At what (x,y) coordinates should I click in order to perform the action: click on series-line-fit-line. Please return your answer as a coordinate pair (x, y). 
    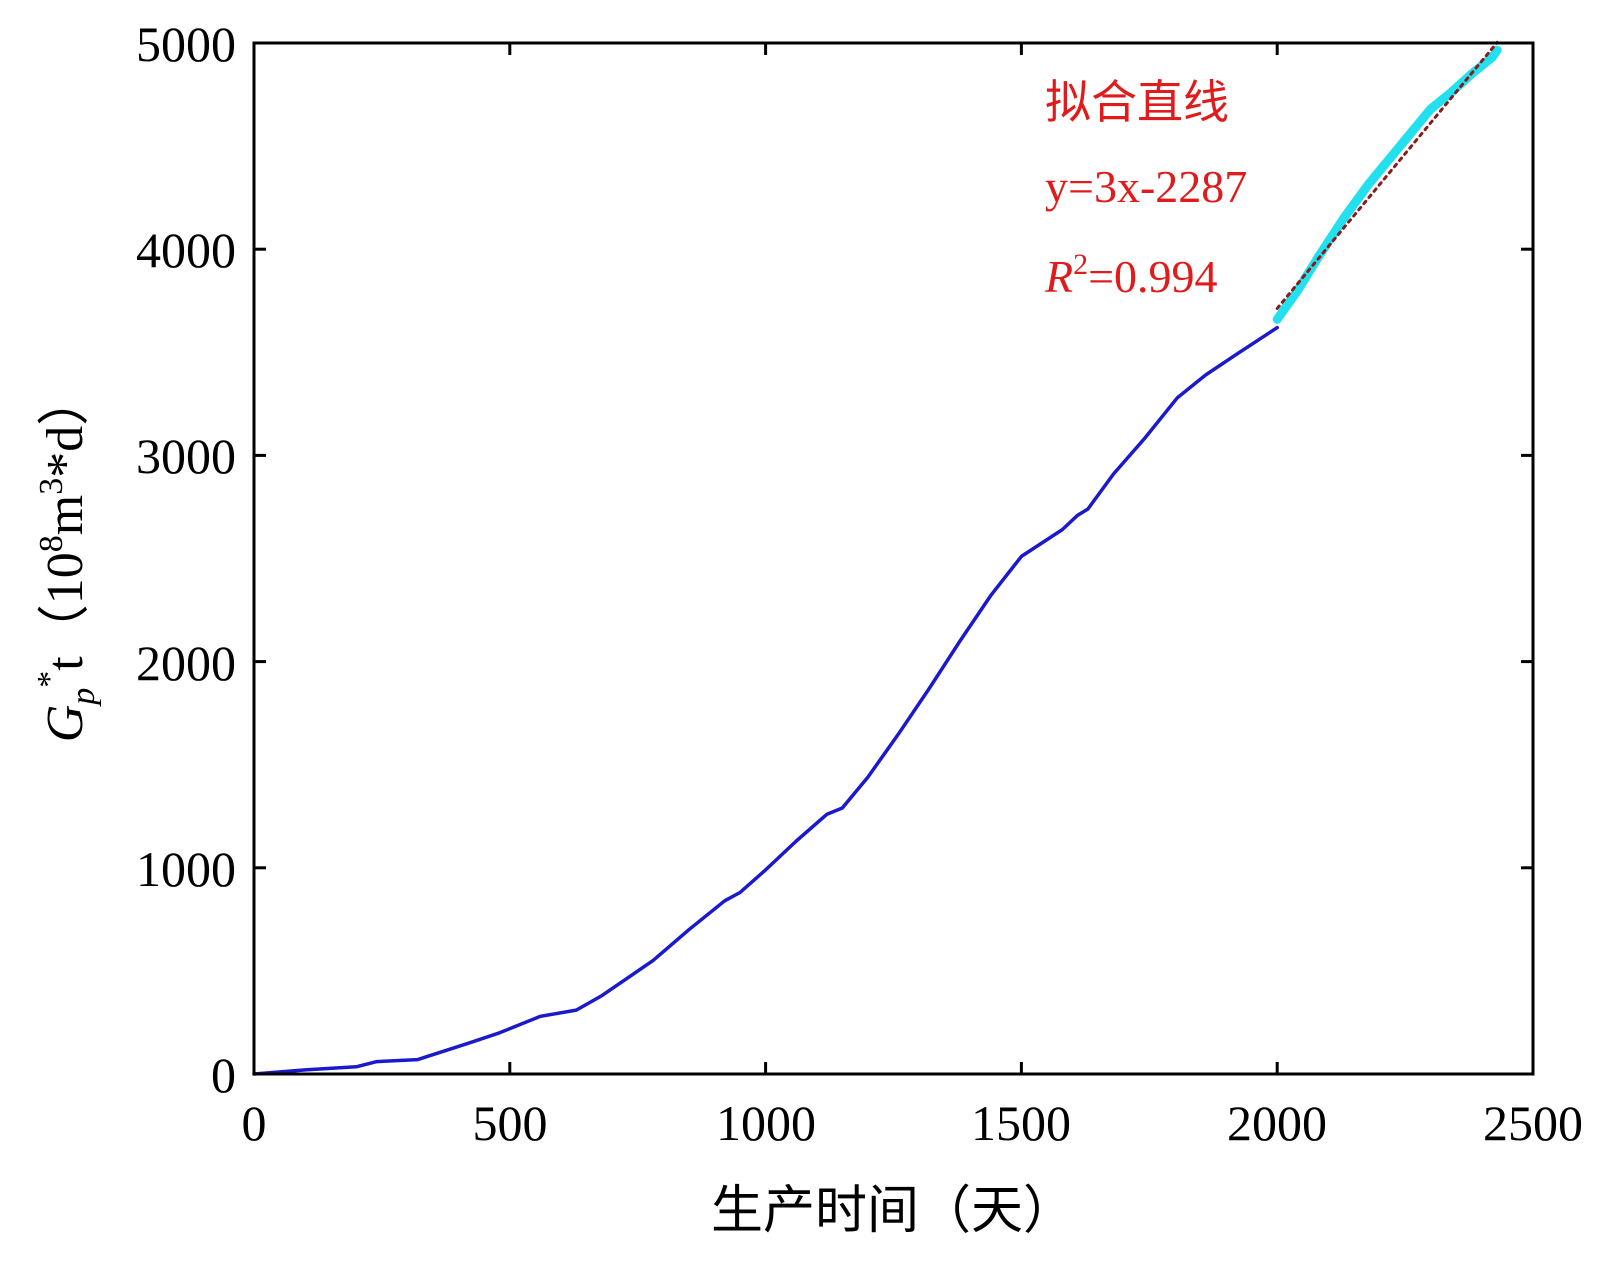
    Looking at the image, I should click on (1387, 175).